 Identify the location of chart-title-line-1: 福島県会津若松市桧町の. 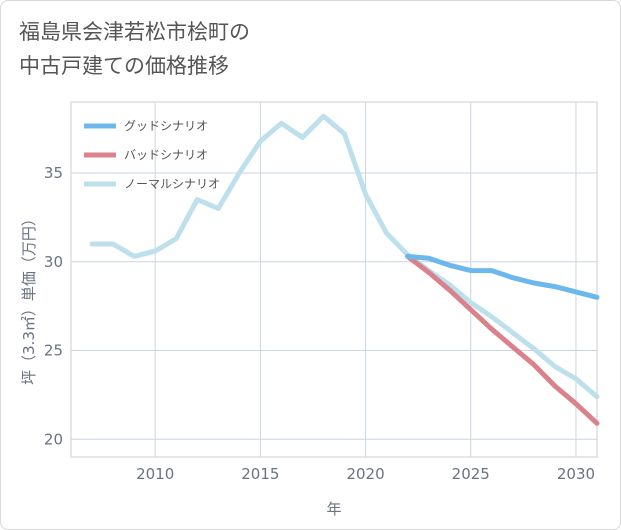
(134, 32).